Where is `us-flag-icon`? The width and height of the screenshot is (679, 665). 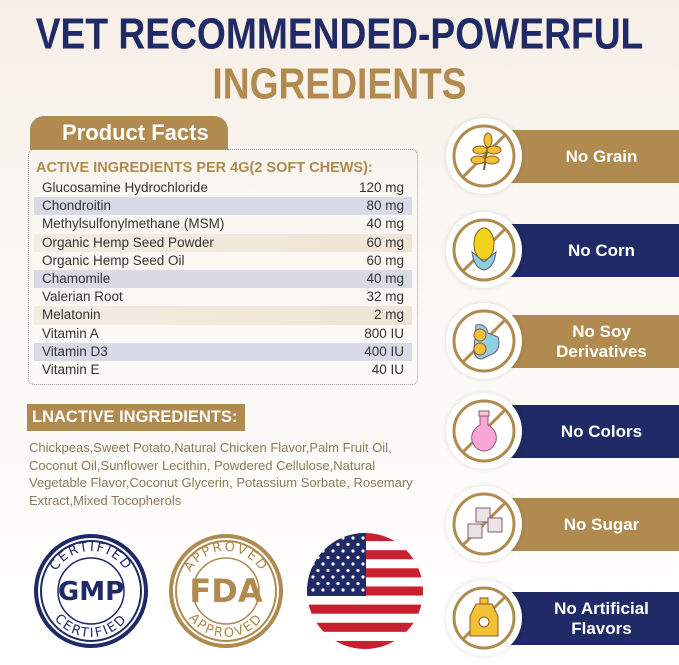
us-flag-icon is located at coordinates (365, 591).